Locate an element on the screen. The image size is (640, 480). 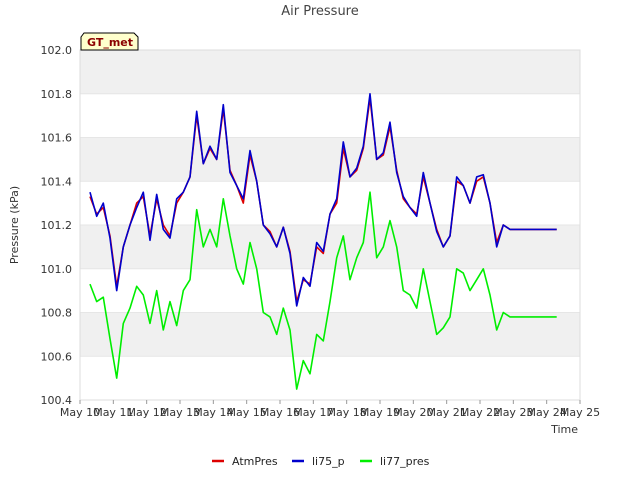
x-tick-label: May 11 is located at coordinates (113, 412).